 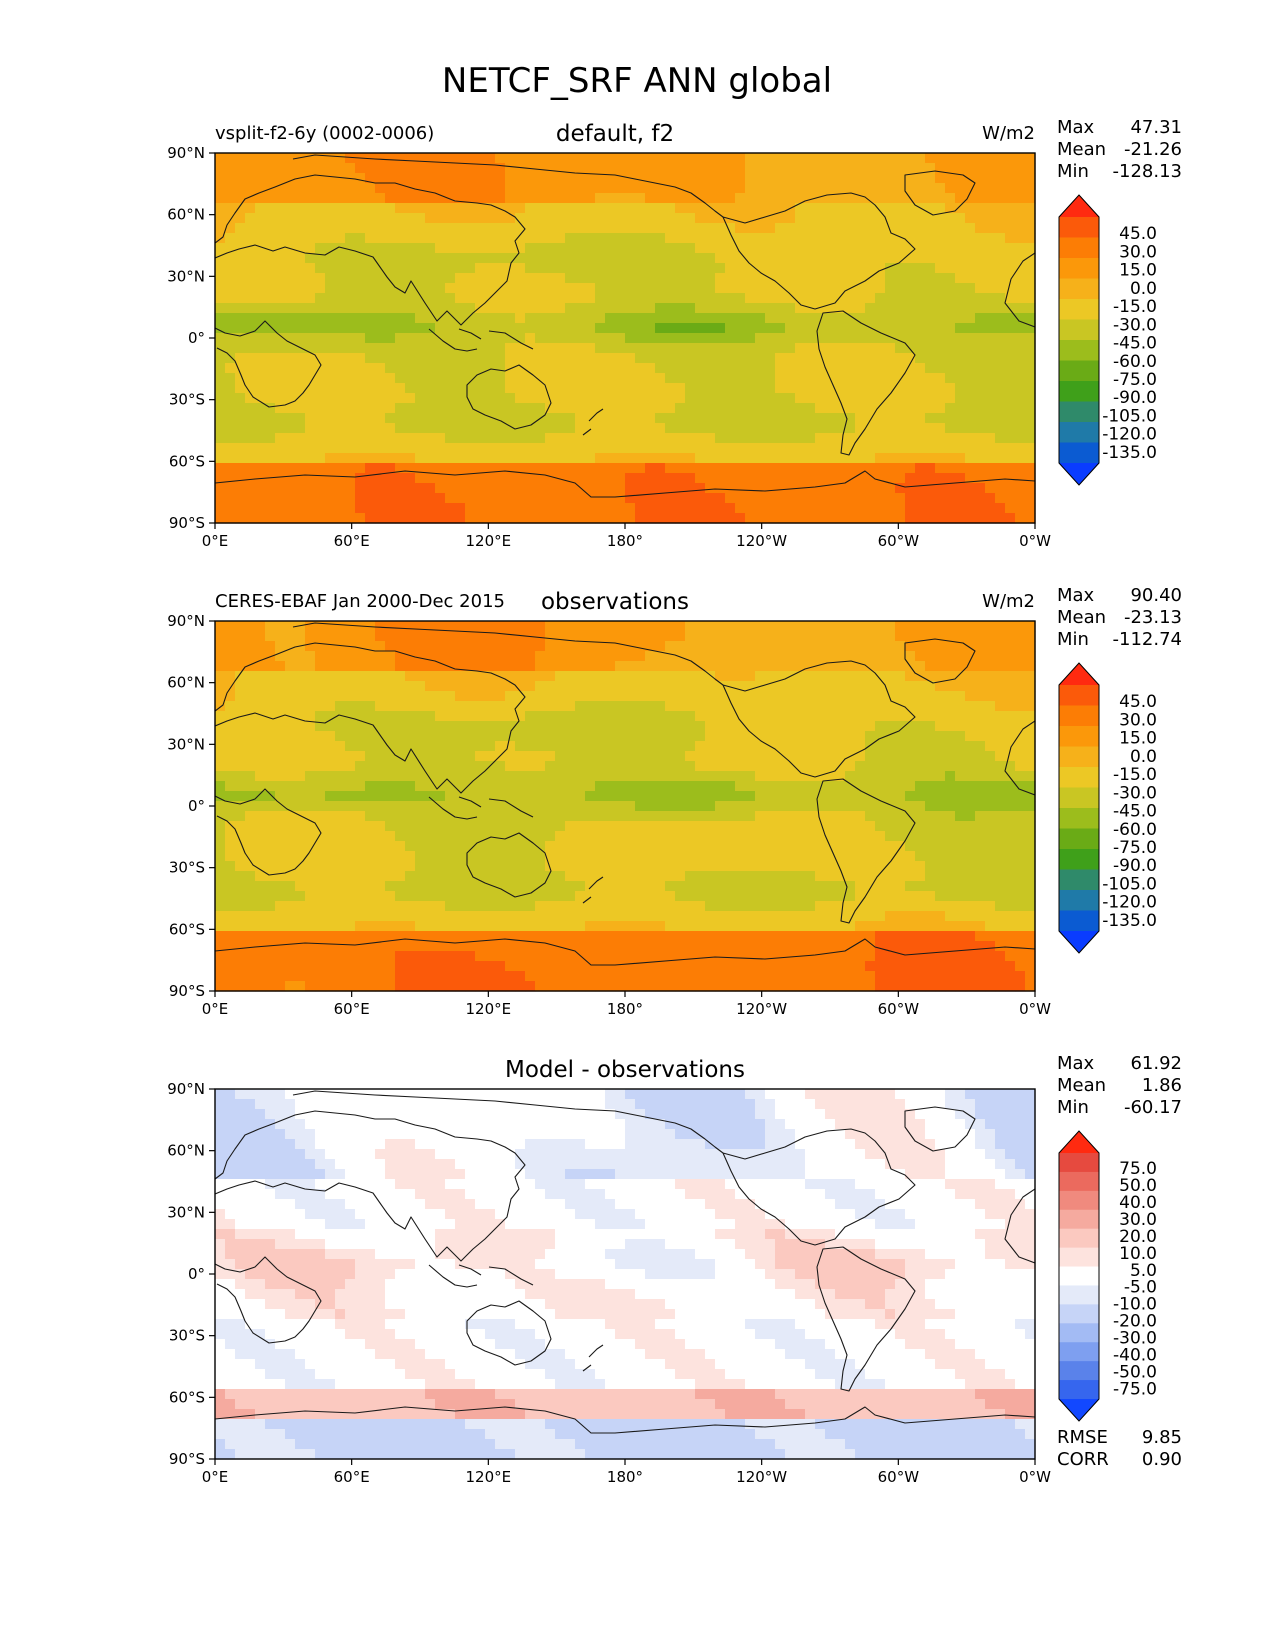 I want to click on y-tick-label: 90°N, so click(x=186, y=153).